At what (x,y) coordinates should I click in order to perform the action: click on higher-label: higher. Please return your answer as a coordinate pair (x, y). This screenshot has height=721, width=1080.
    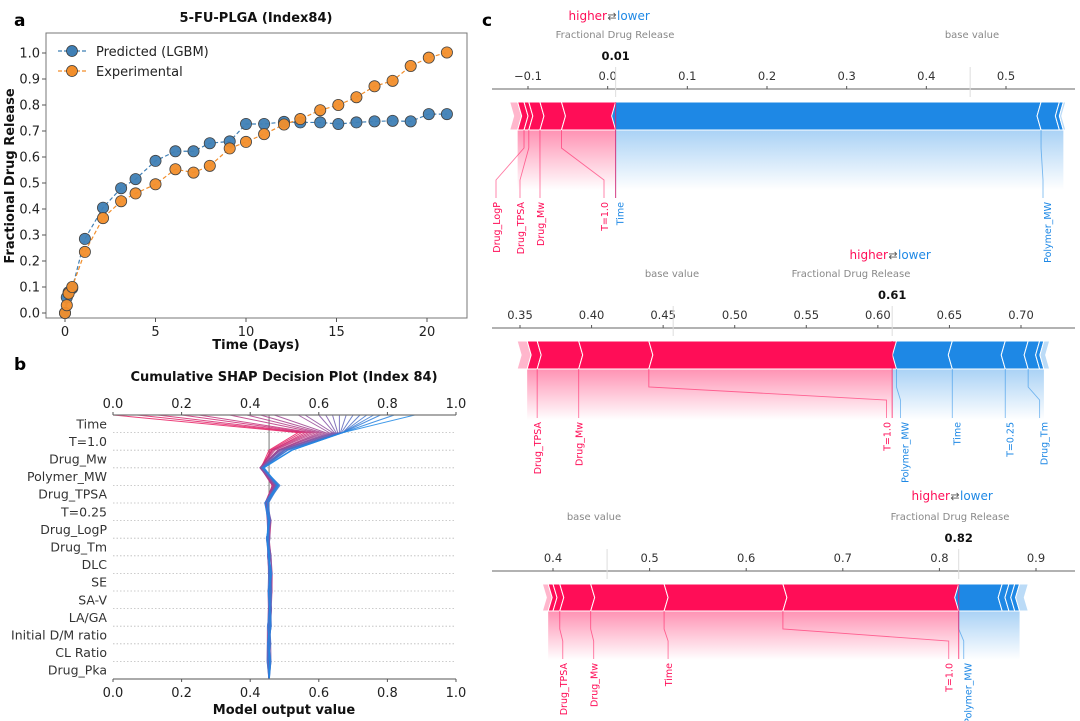
    Looking at the image, I should click on (588, 16).